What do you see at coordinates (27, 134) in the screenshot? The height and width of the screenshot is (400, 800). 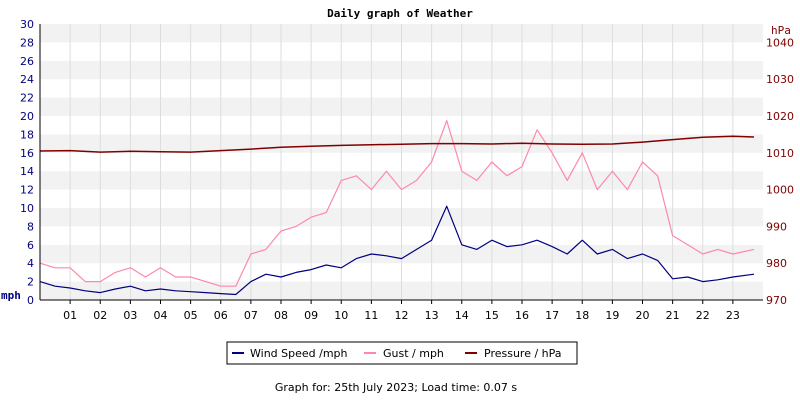 I see `left-tick-label: 18` at bounding box center [27, 134].